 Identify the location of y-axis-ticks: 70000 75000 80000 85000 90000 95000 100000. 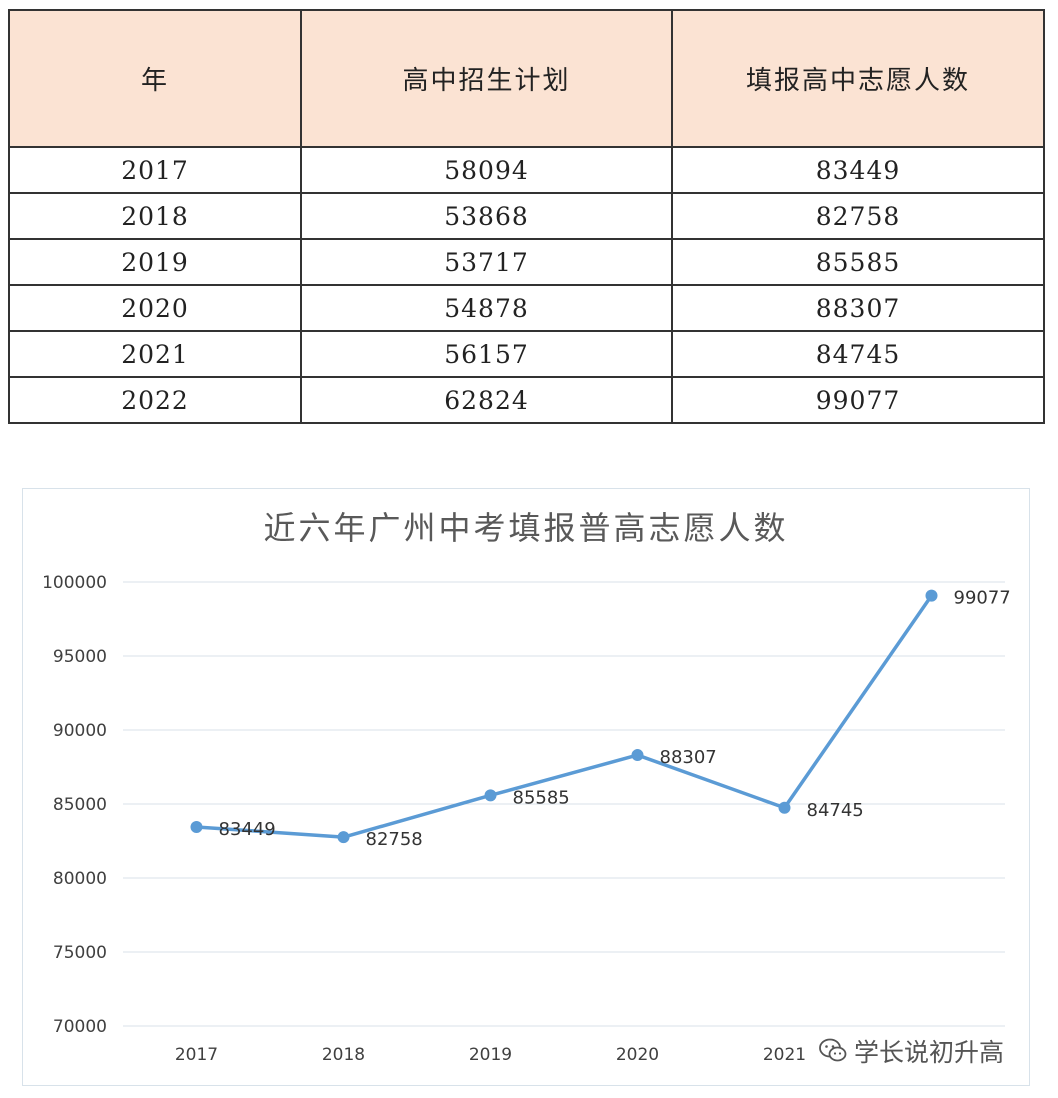
(74, 805).